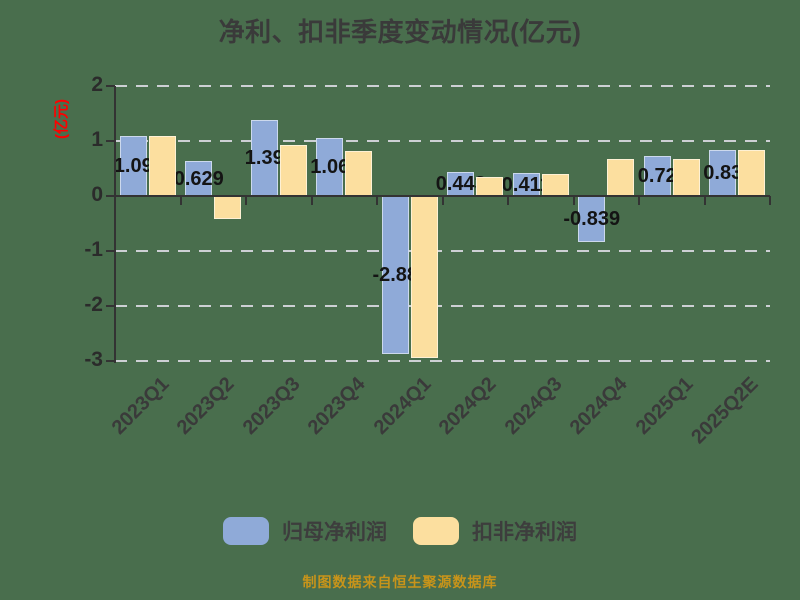 This screenshot has height=600, width=800. Describe the element at coordinates (228, 208) in the screenshot. I see `bar-扣非净利润-2023Q2` at that location.